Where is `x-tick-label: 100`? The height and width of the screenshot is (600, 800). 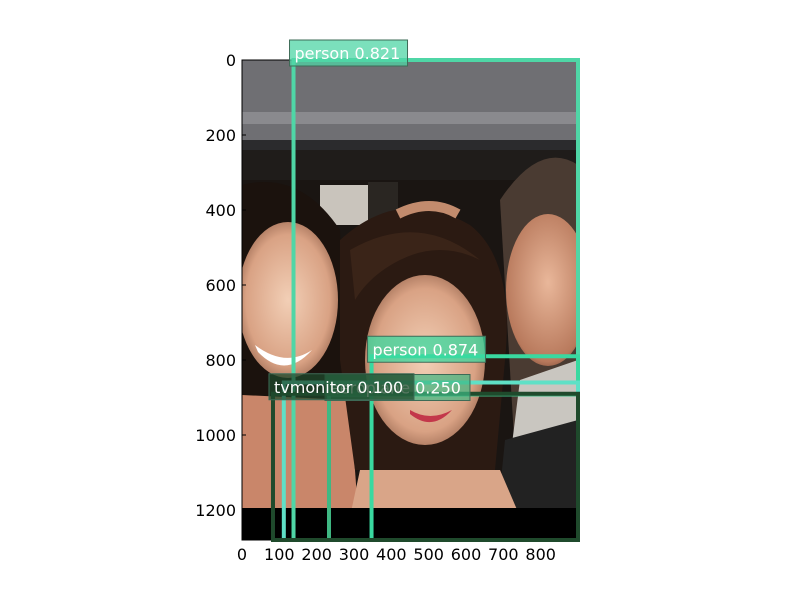 x-tick-label: 100 is located at coordinates (279, 554).